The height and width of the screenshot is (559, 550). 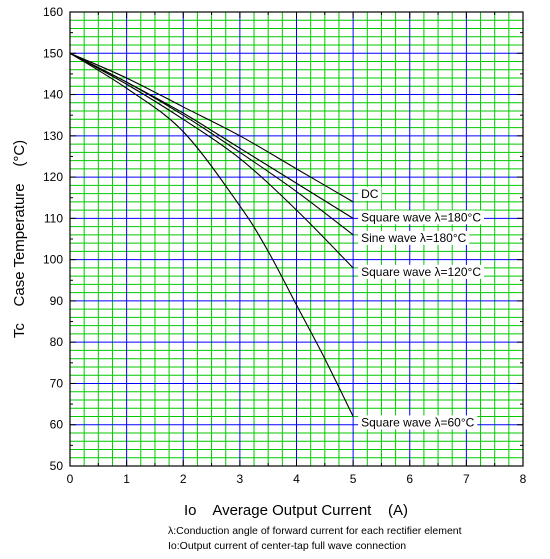 I want to click on annotation-dc: DC, so click(x=370, y=194).